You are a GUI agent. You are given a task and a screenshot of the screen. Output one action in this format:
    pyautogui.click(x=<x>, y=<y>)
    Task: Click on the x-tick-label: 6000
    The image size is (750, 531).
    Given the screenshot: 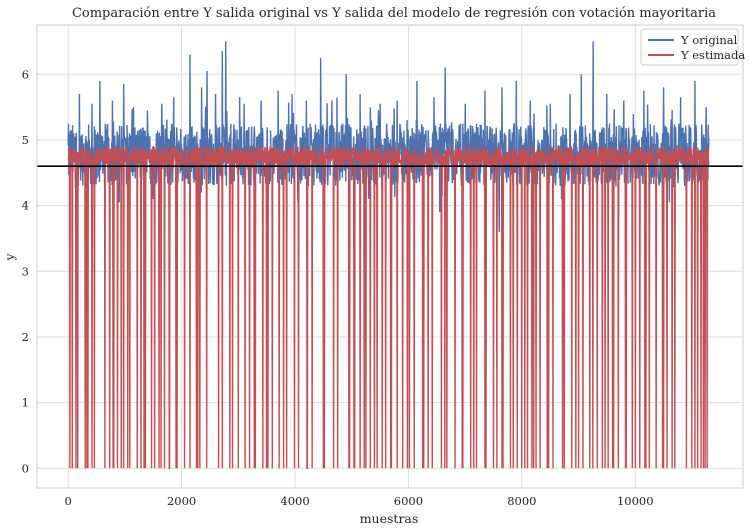 What is the action you would take?
    pyautogui.click(x=408, y=501)
    